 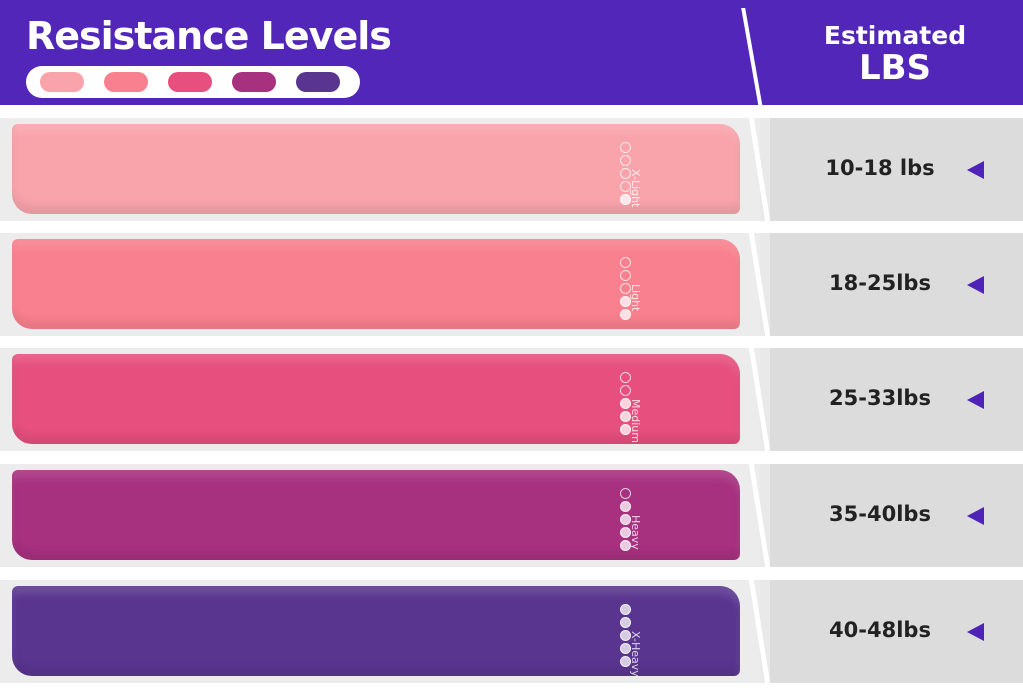 What do you see at coordinates (635, 298) in the screenshot?
I see `band-label: Light` at bounding box center [635, 298].